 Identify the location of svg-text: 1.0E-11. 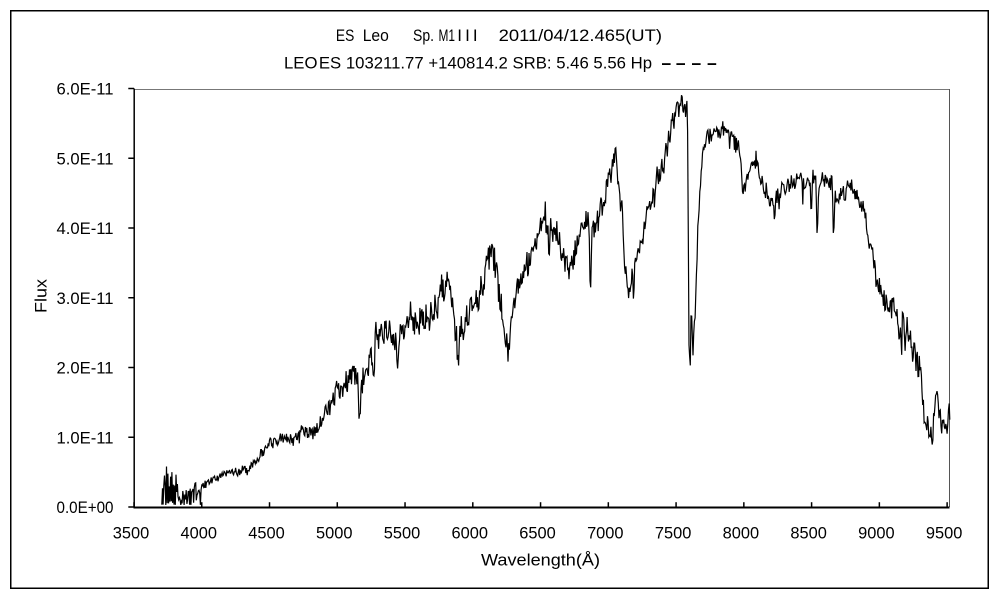
(85, 437).